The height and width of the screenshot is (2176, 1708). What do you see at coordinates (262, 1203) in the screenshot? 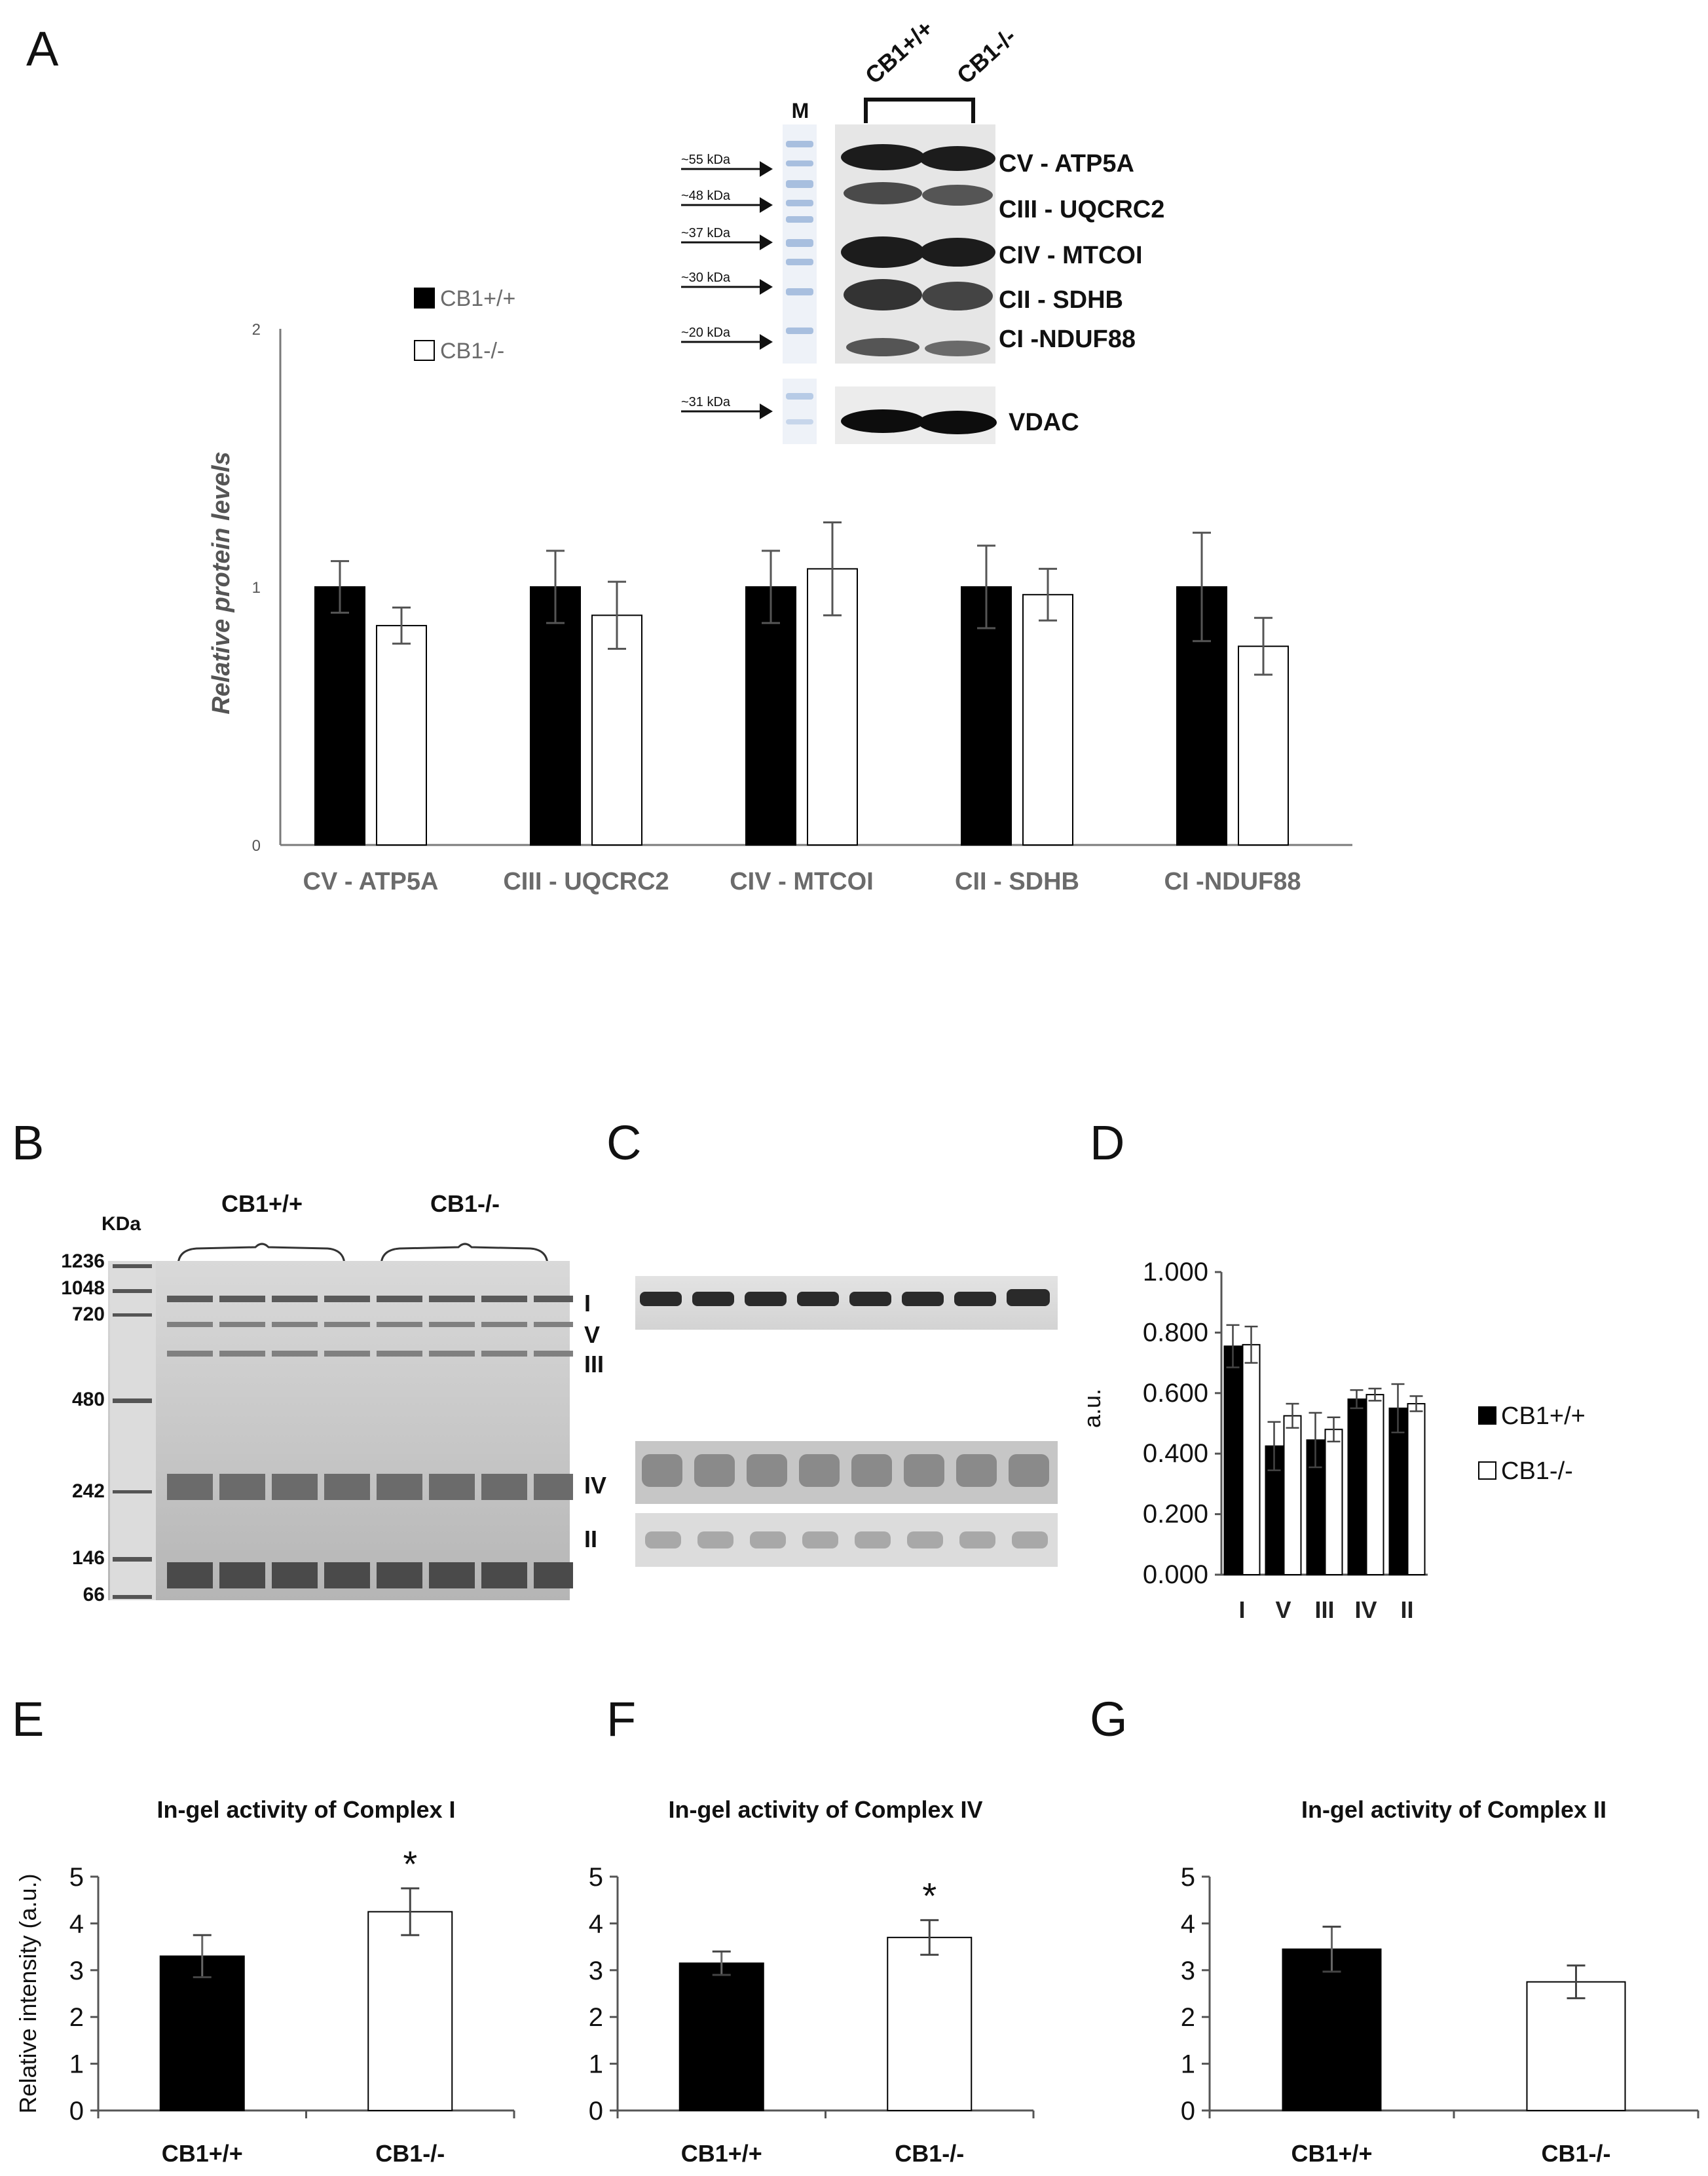
I see `gel-b-group-wt: CB1+/+` at bounding box center [262, 1203].